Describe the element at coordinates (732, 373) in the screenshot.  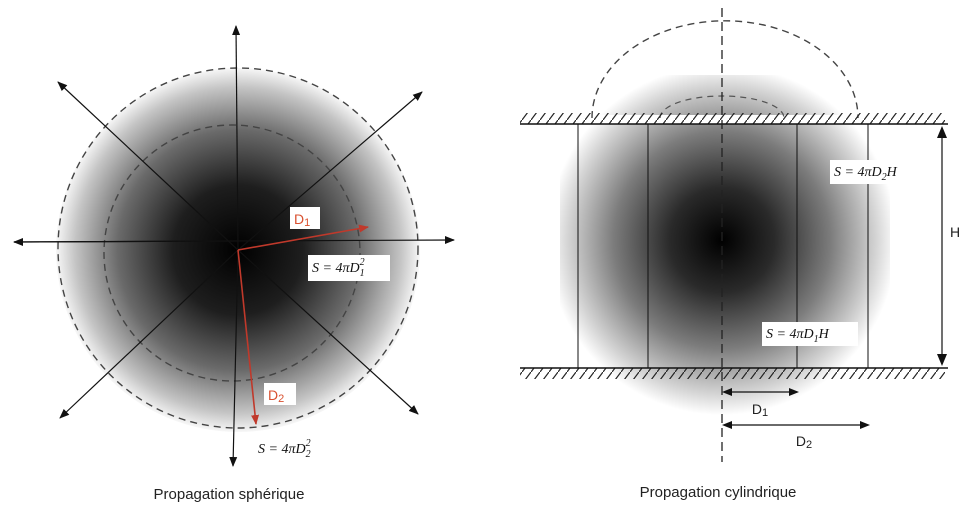
I see `bottom-wall-hatching` at that location.